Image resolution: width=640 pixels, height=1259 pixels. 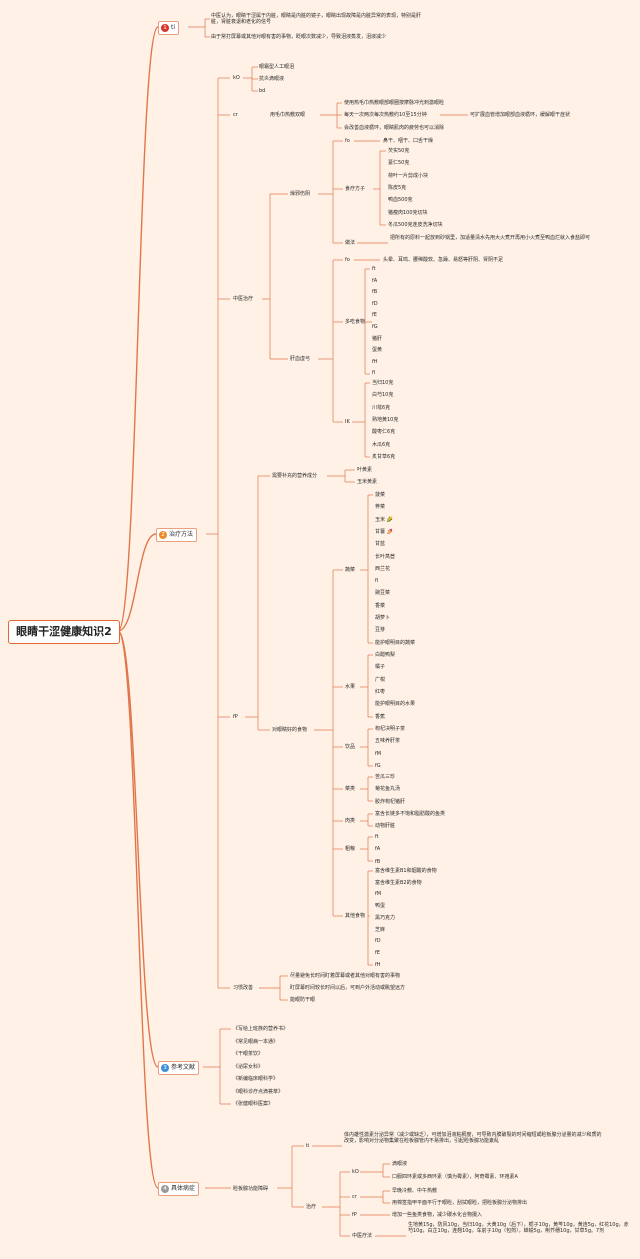 I want to click on list-item: 甘蓝, so click(x=380, y=544).